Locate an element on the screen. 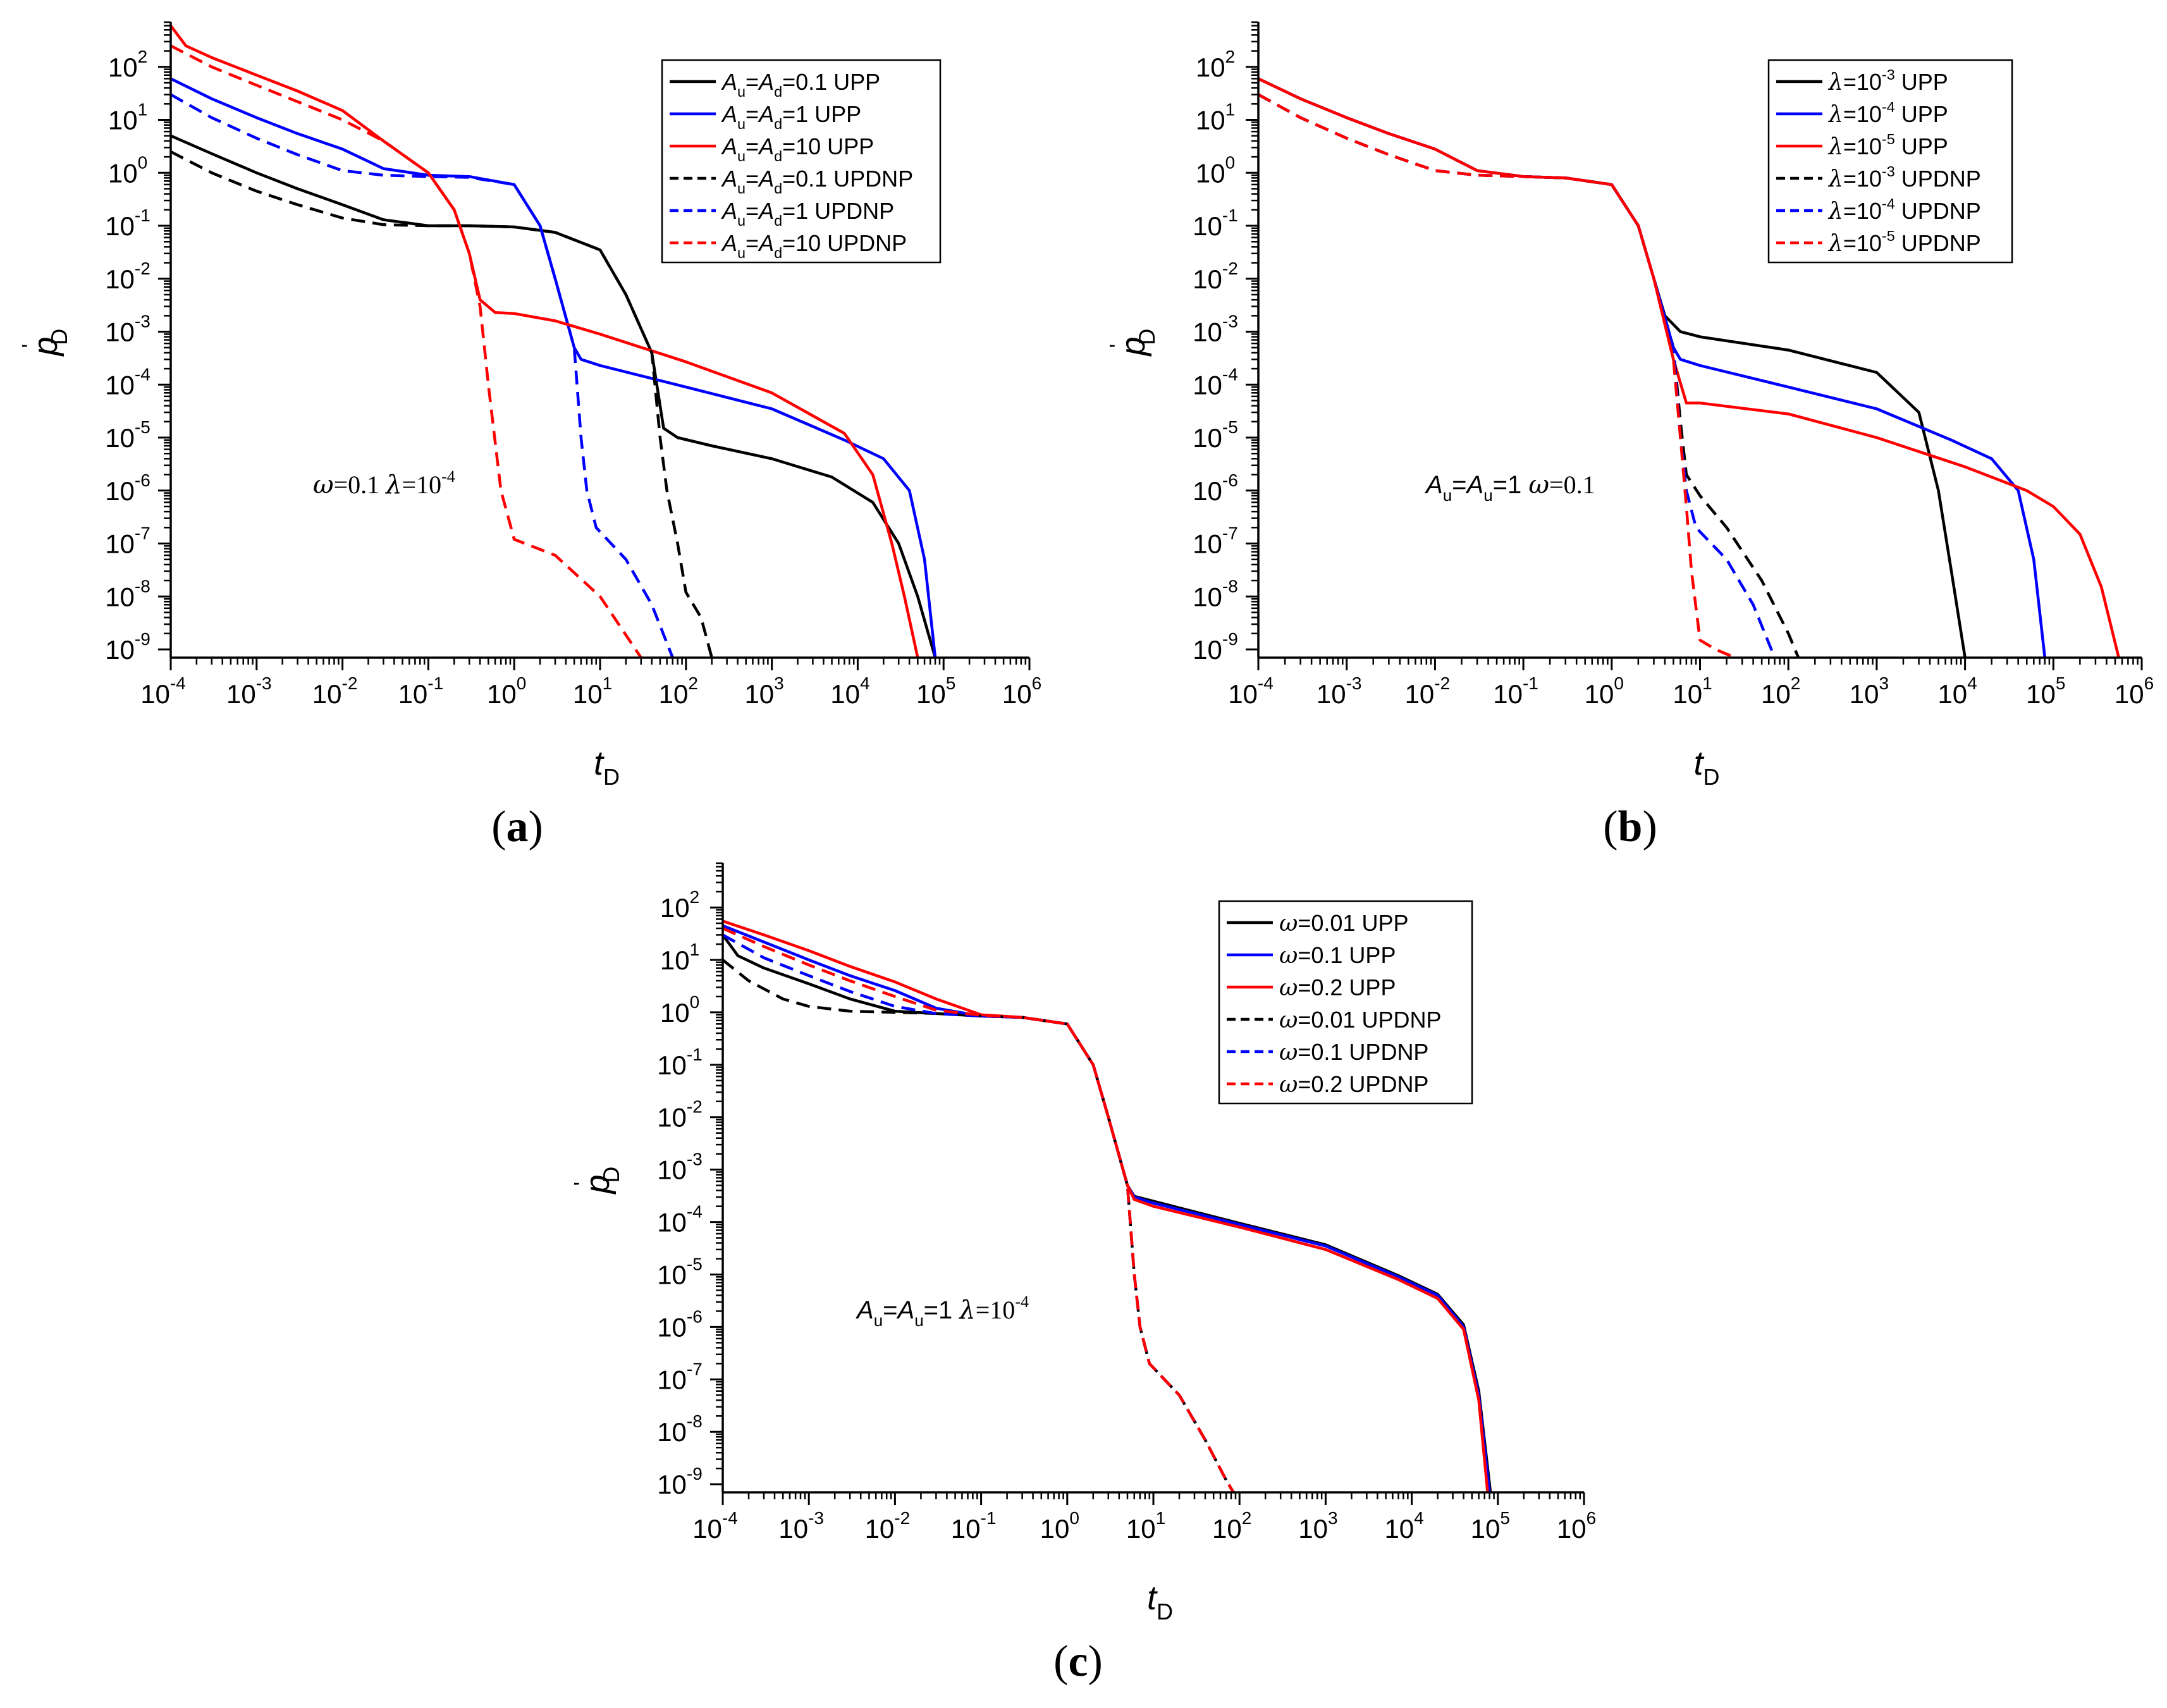  legend-label-6: Au=Ad=10 UPDNP is located at coordinates (814, 245).